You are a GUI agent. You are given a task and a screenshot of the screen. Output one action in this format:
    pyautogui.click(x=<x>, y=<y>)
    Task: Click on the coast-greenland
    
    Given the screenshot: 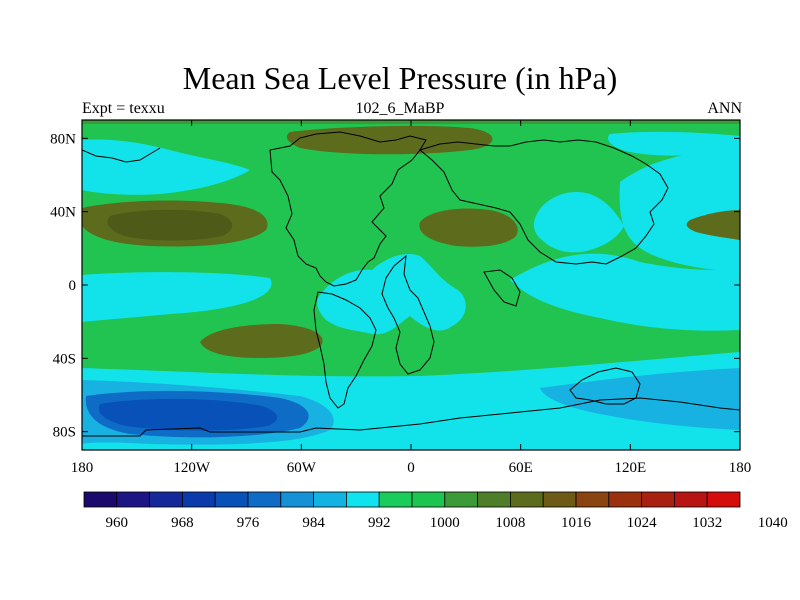 What is the action you would take?
    pyautogui.click(x=121, y=155)
    